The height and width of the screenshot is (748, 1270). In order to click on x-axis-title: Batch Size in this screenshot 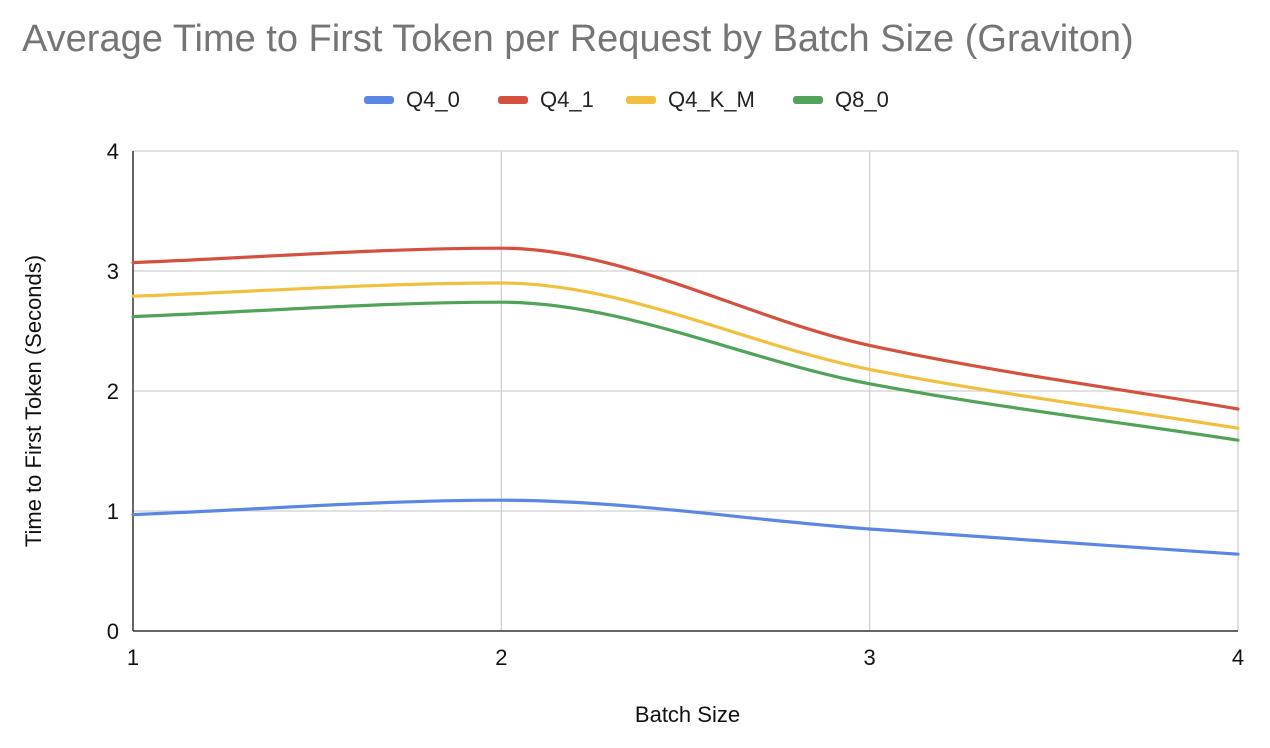, I will do `click(687, 714)`.